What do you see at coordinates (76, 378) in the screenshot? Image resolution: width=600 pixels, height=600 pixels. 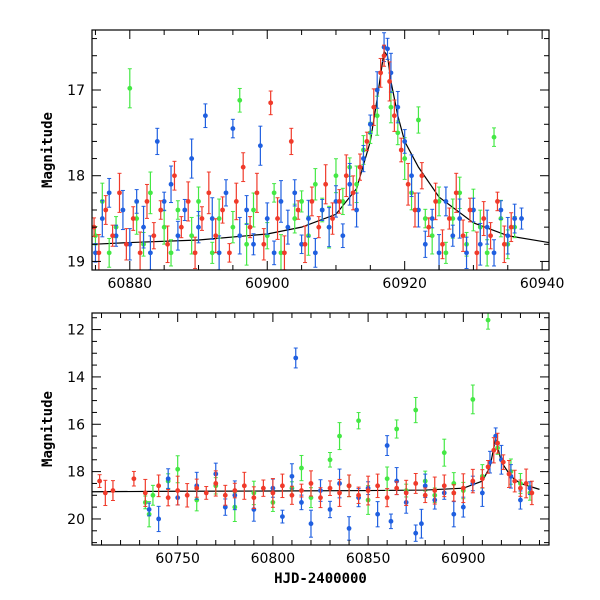 I see `y-tick-label: 14` at bounding box center [76, 378].